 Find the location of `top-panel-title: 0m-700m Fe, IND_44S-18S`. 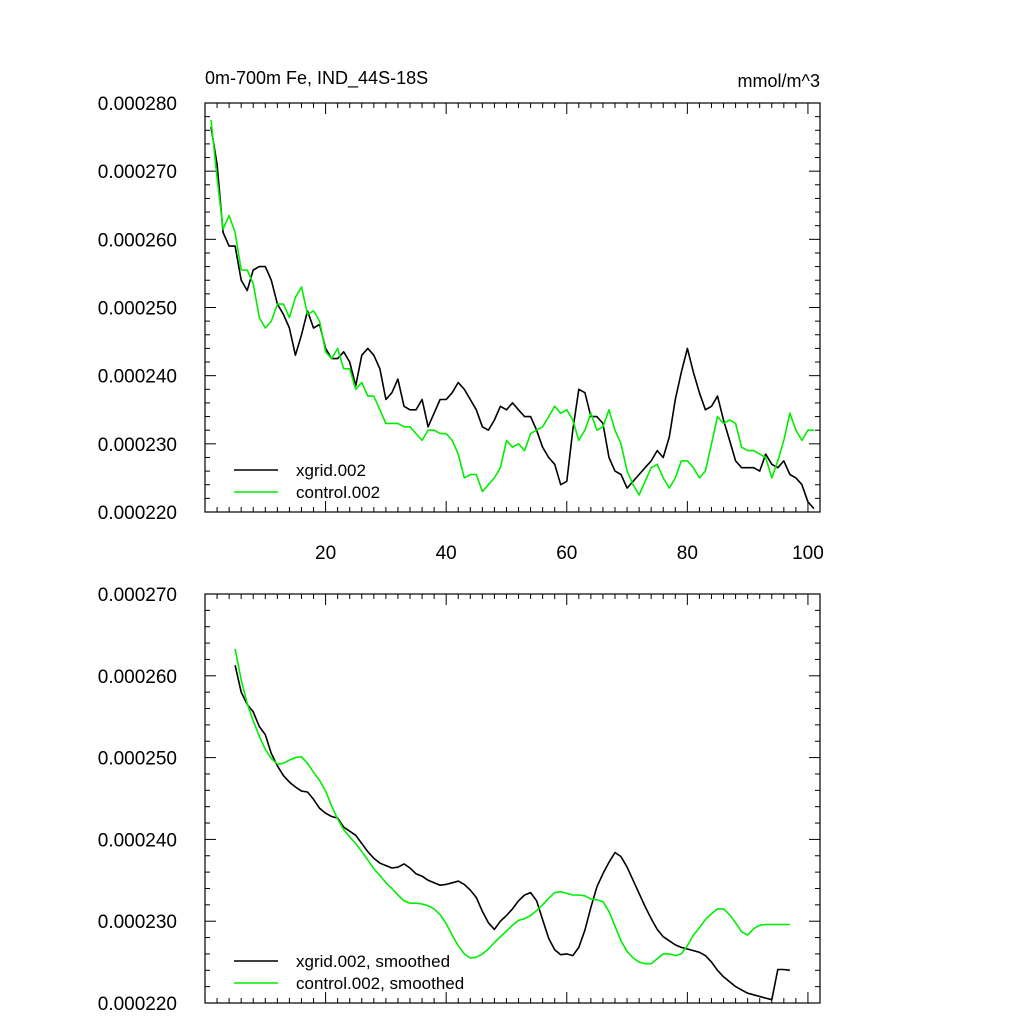

top-panel-title: 0m-700m Fe, IND_44S-18S is located at coordinates (316, 78).